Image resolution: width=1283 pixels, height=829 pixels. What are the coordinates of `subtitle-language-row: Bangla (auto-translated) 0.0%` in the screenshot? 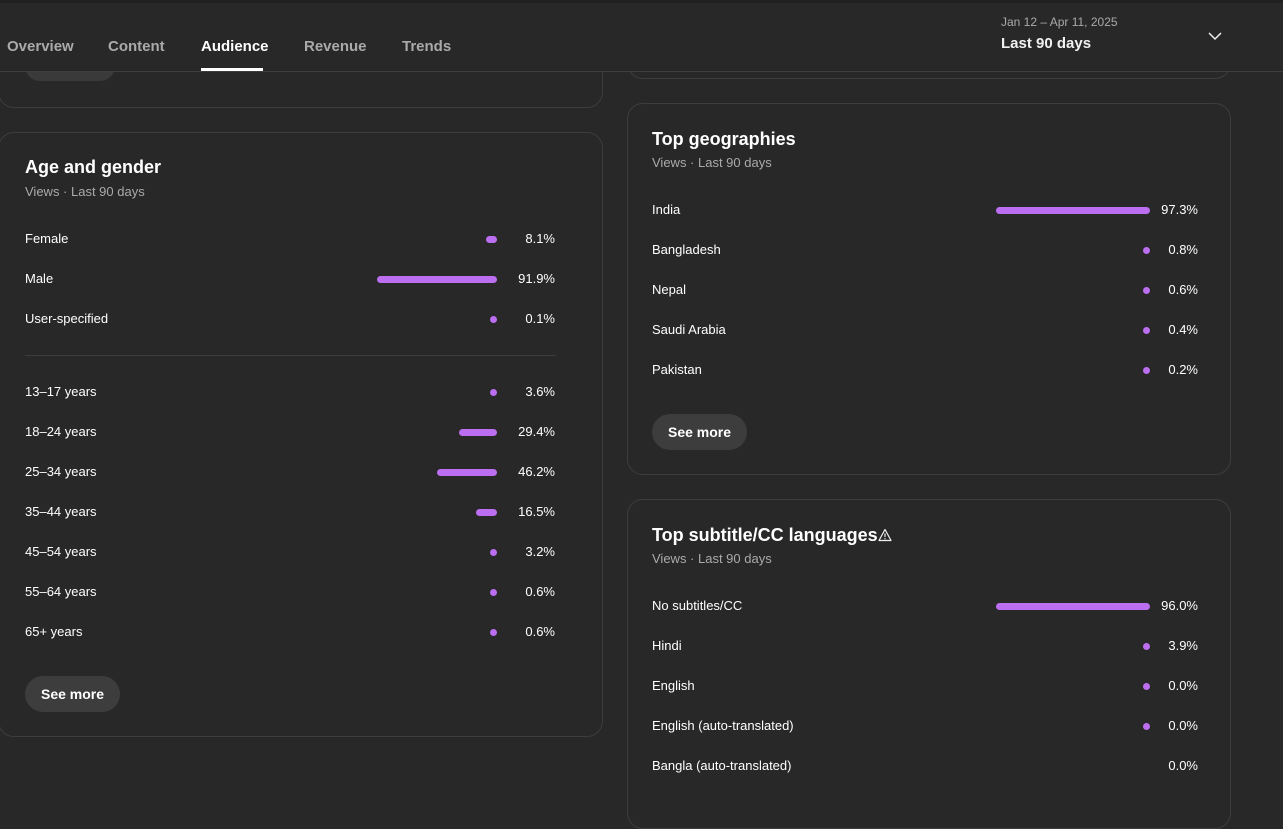 It's located at (925, 766).